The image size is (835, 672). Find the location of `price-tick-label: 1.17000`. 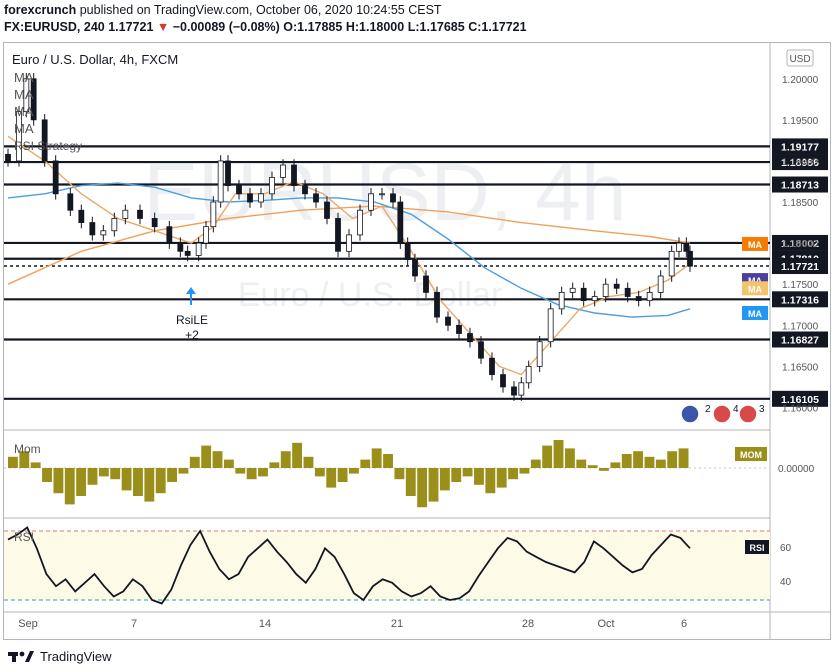

price-tick-label: 1.17000 is located at coordinates (800, 326).